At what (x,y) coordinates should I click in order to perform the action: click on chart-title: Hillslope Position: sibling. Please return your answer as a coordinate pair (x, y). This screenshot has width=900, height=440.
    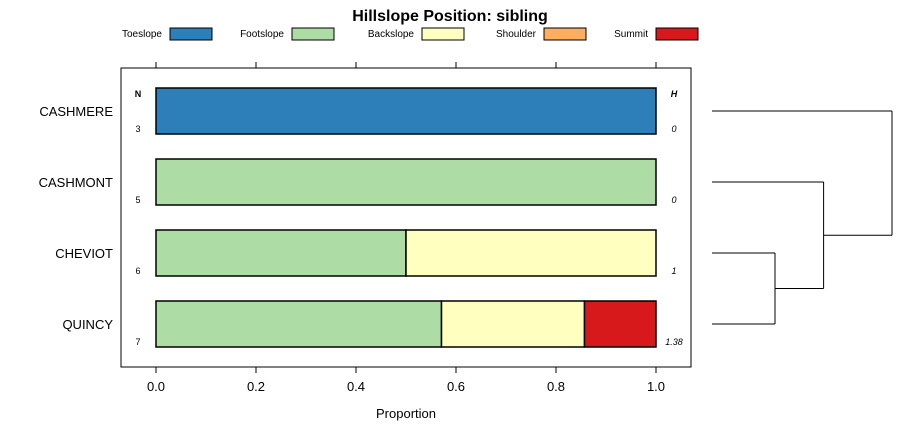
    Looking at the image, I should click on (450, 16).